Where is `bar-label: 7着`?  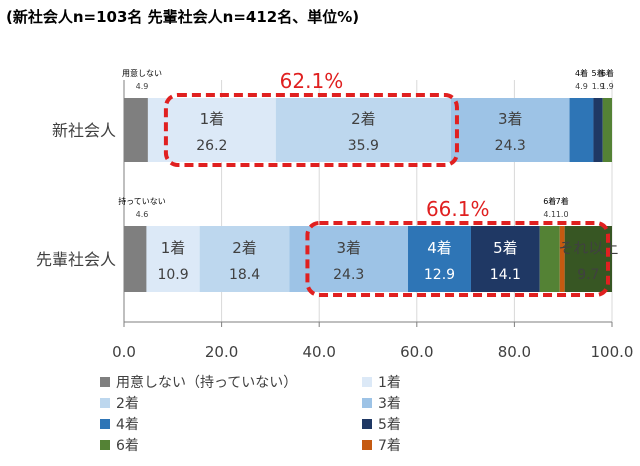
bar-label: 7着 is located at coordinates (562, 201).